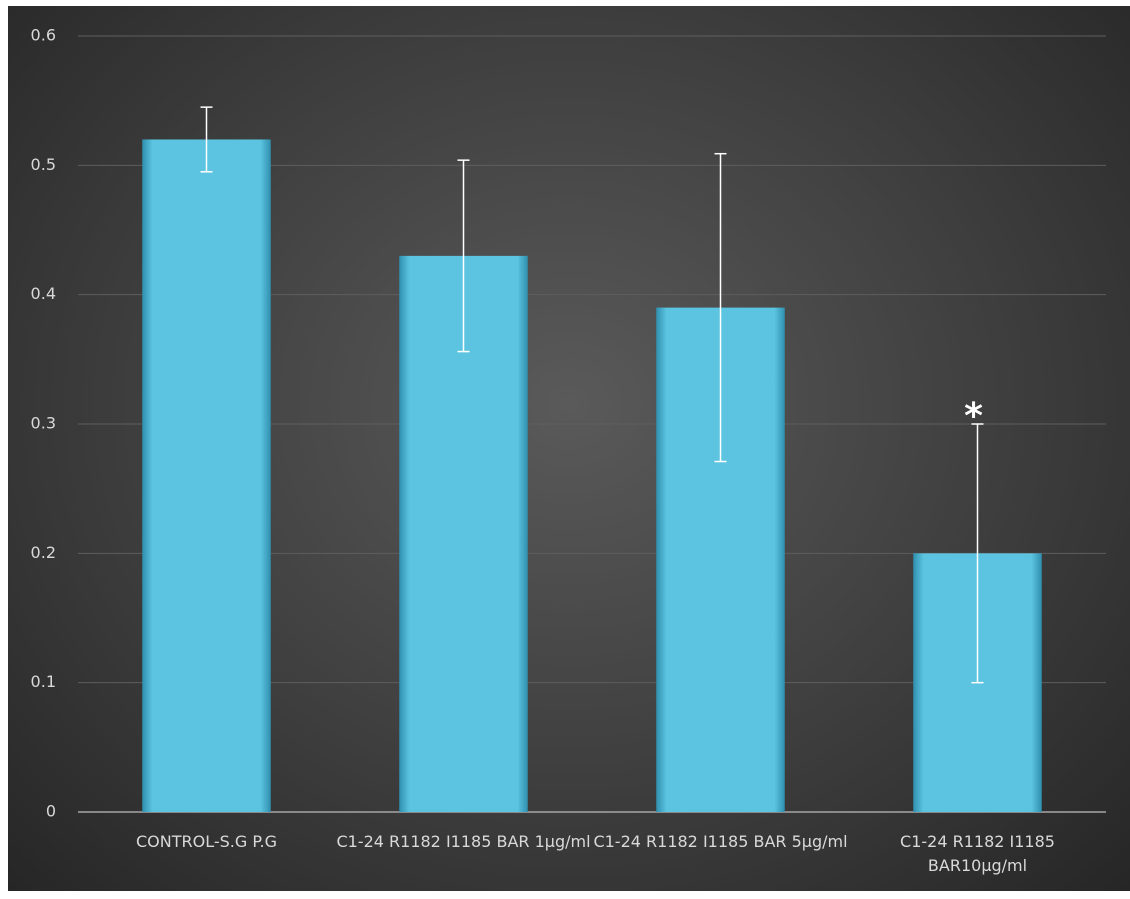 This screenshot has height=899, width=1130. What do you see at coordinates (43, 35) in the screenshot?
I see `y-tick-label: 0.6` at bounding box center [43, 35].